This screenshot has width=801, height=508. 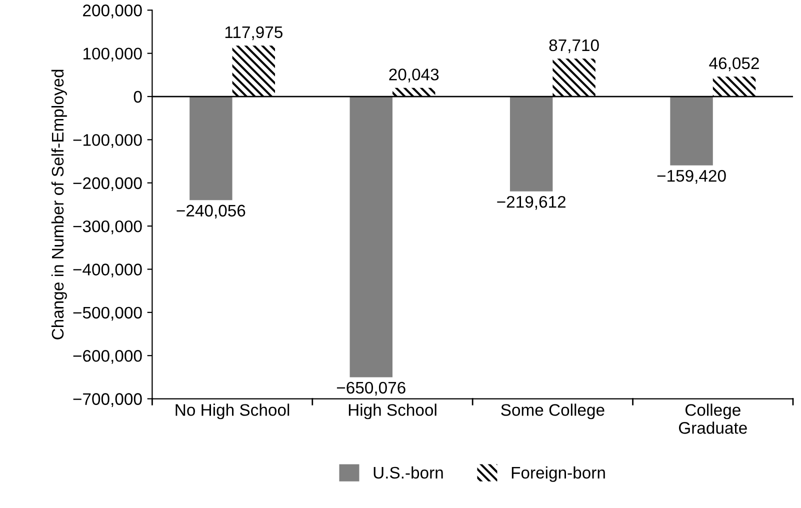 I want to click on data-label: 20,043, so click(x=414, y=75).